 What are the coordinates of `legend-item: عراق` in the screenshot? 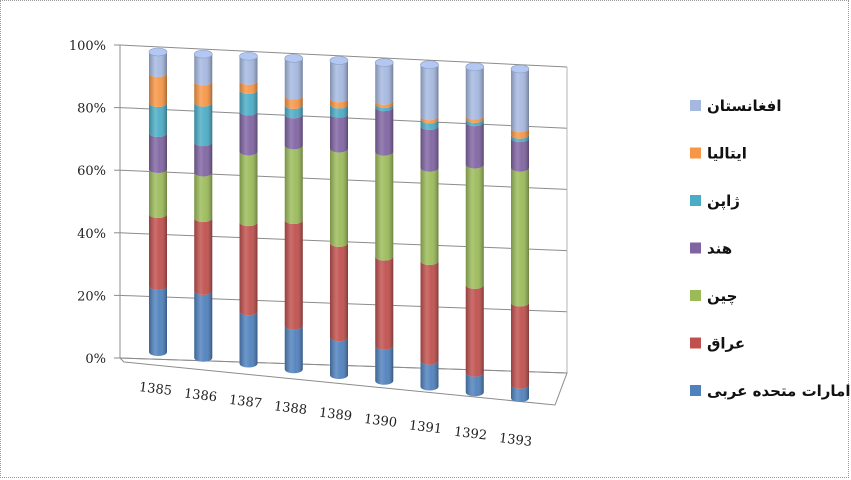 It's located at (717, 344).